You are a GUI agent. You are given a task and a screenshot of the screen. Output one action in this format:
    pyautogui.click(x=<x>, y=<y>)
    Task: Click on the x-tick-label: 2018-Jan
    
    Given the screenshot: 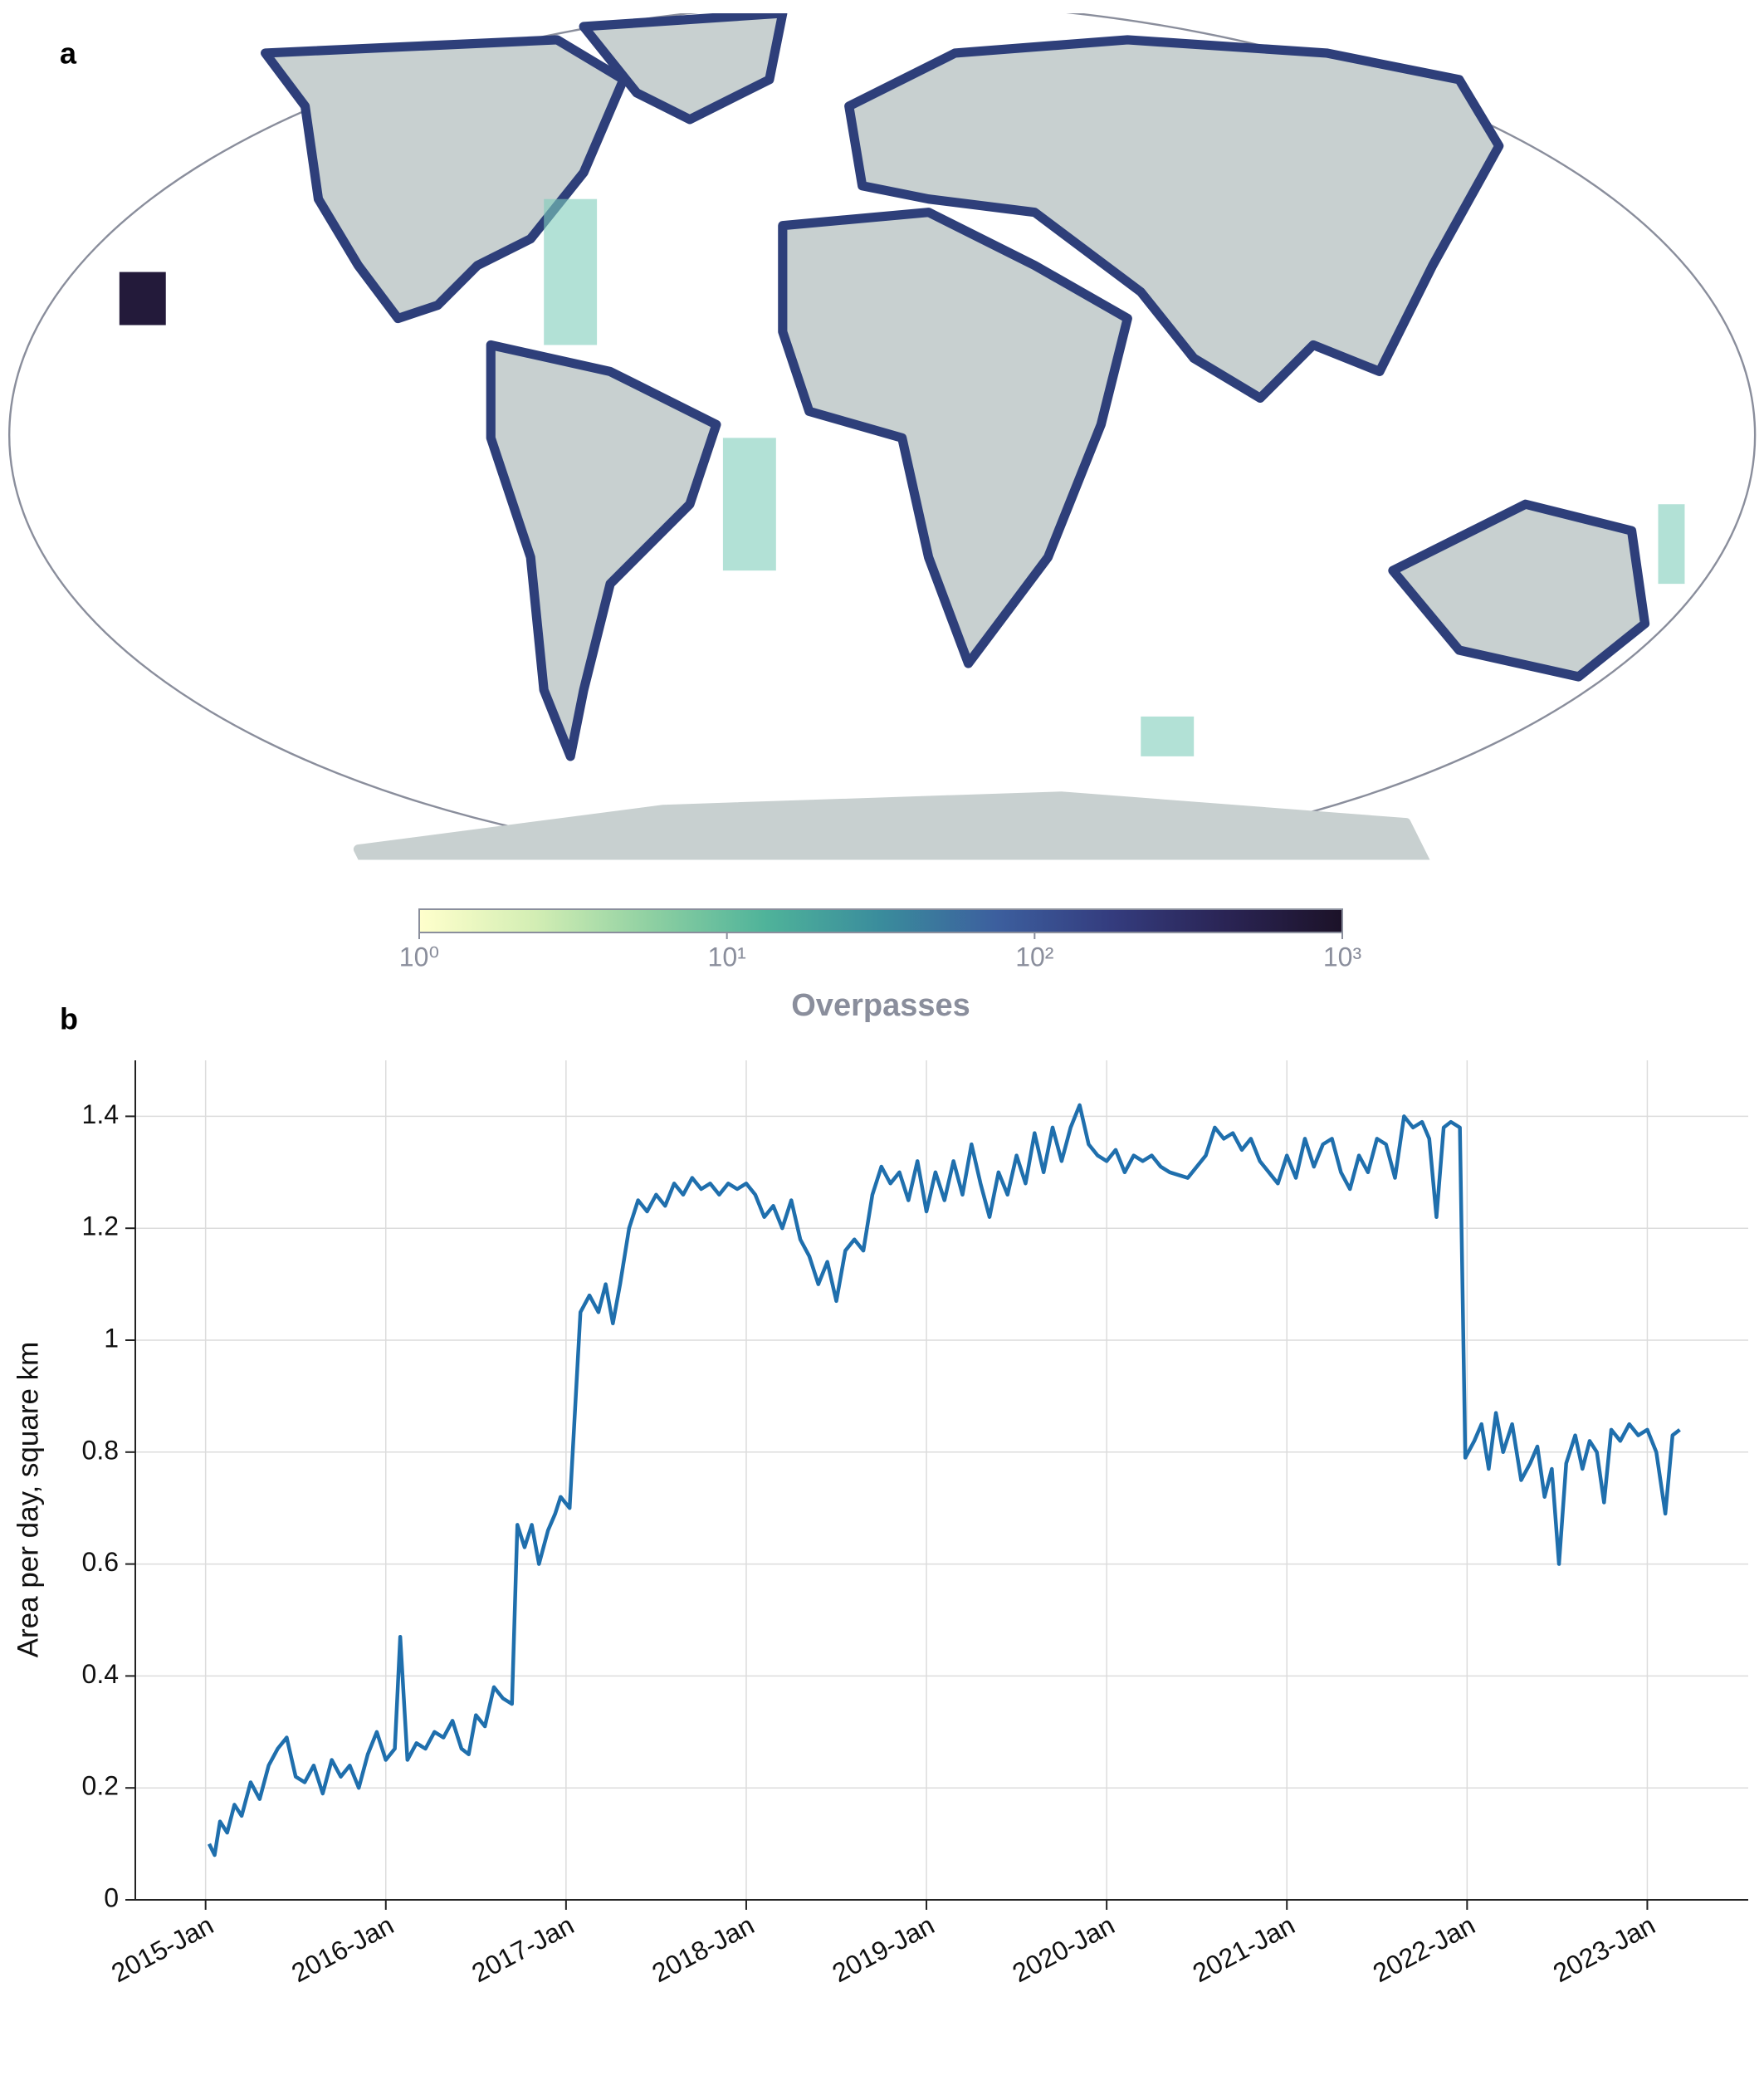 What is the action you would take?
    pyautogui.click(x=703, y=1949)
    